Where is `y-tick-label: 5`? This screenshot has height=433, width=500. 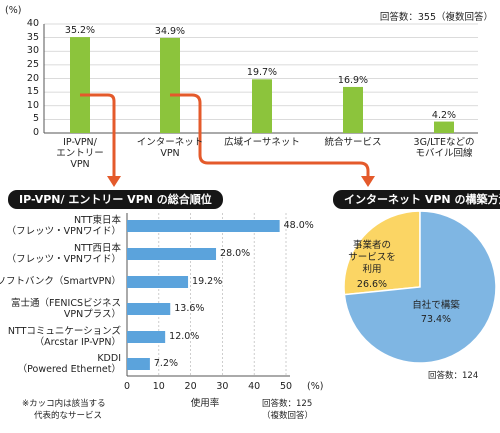 y-tick-label: 5 is located at coordinates (35, 119).